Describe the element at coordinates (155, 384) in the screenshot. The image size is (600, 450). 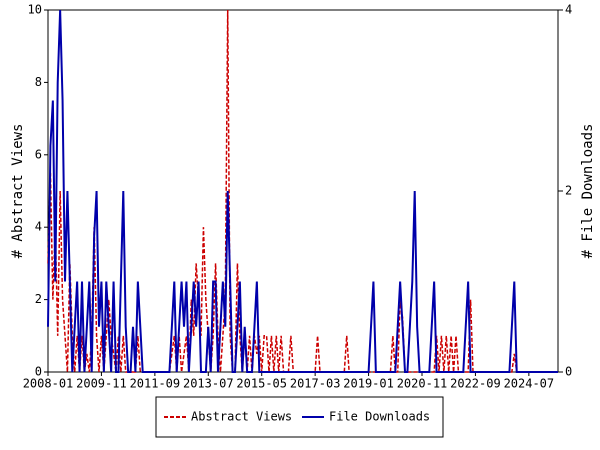
I see `x-tick-label: 2011-09` at that location.